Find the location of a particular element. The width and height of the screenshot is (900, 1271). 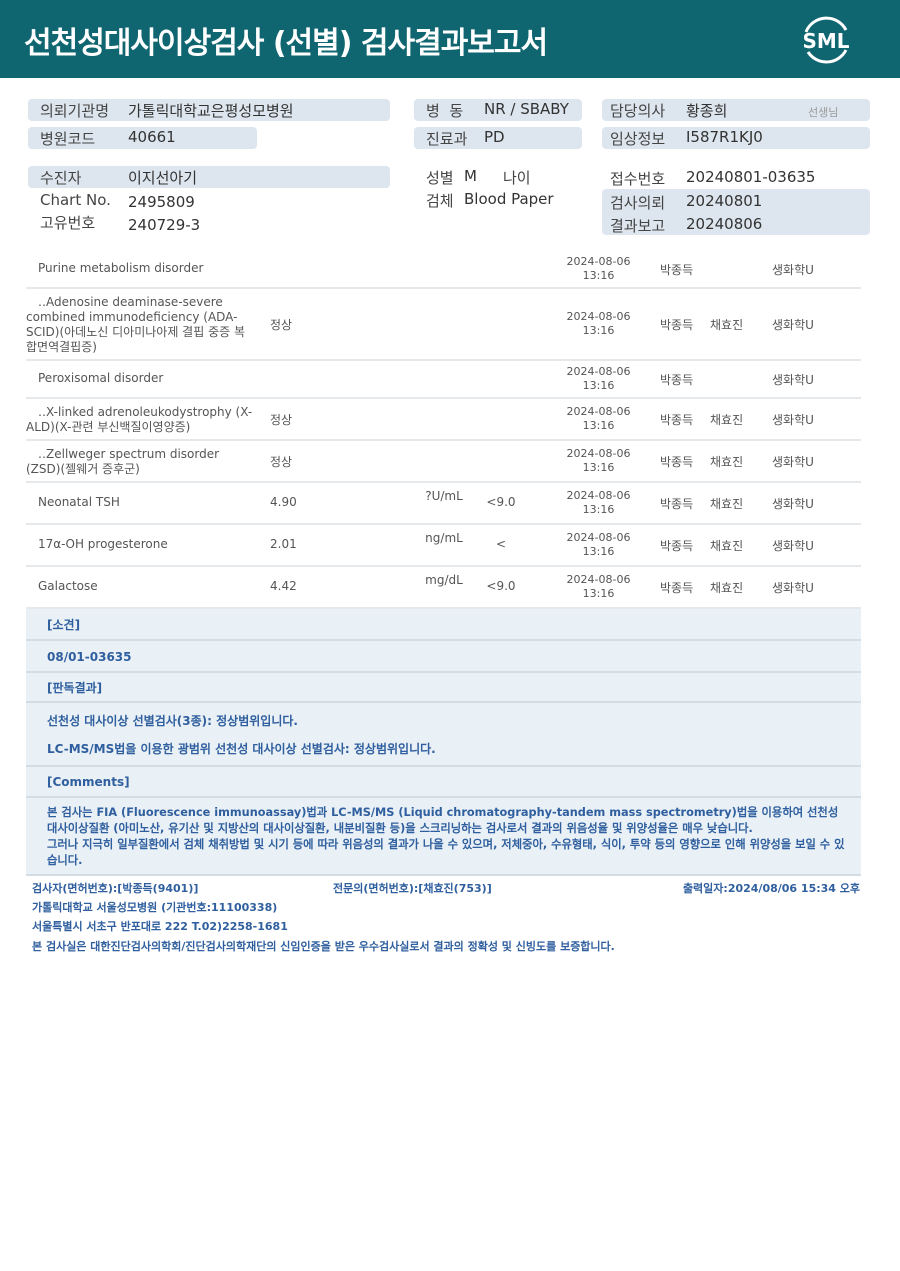

specimen-value: Blood Paper is located at coordinates (509, 199).